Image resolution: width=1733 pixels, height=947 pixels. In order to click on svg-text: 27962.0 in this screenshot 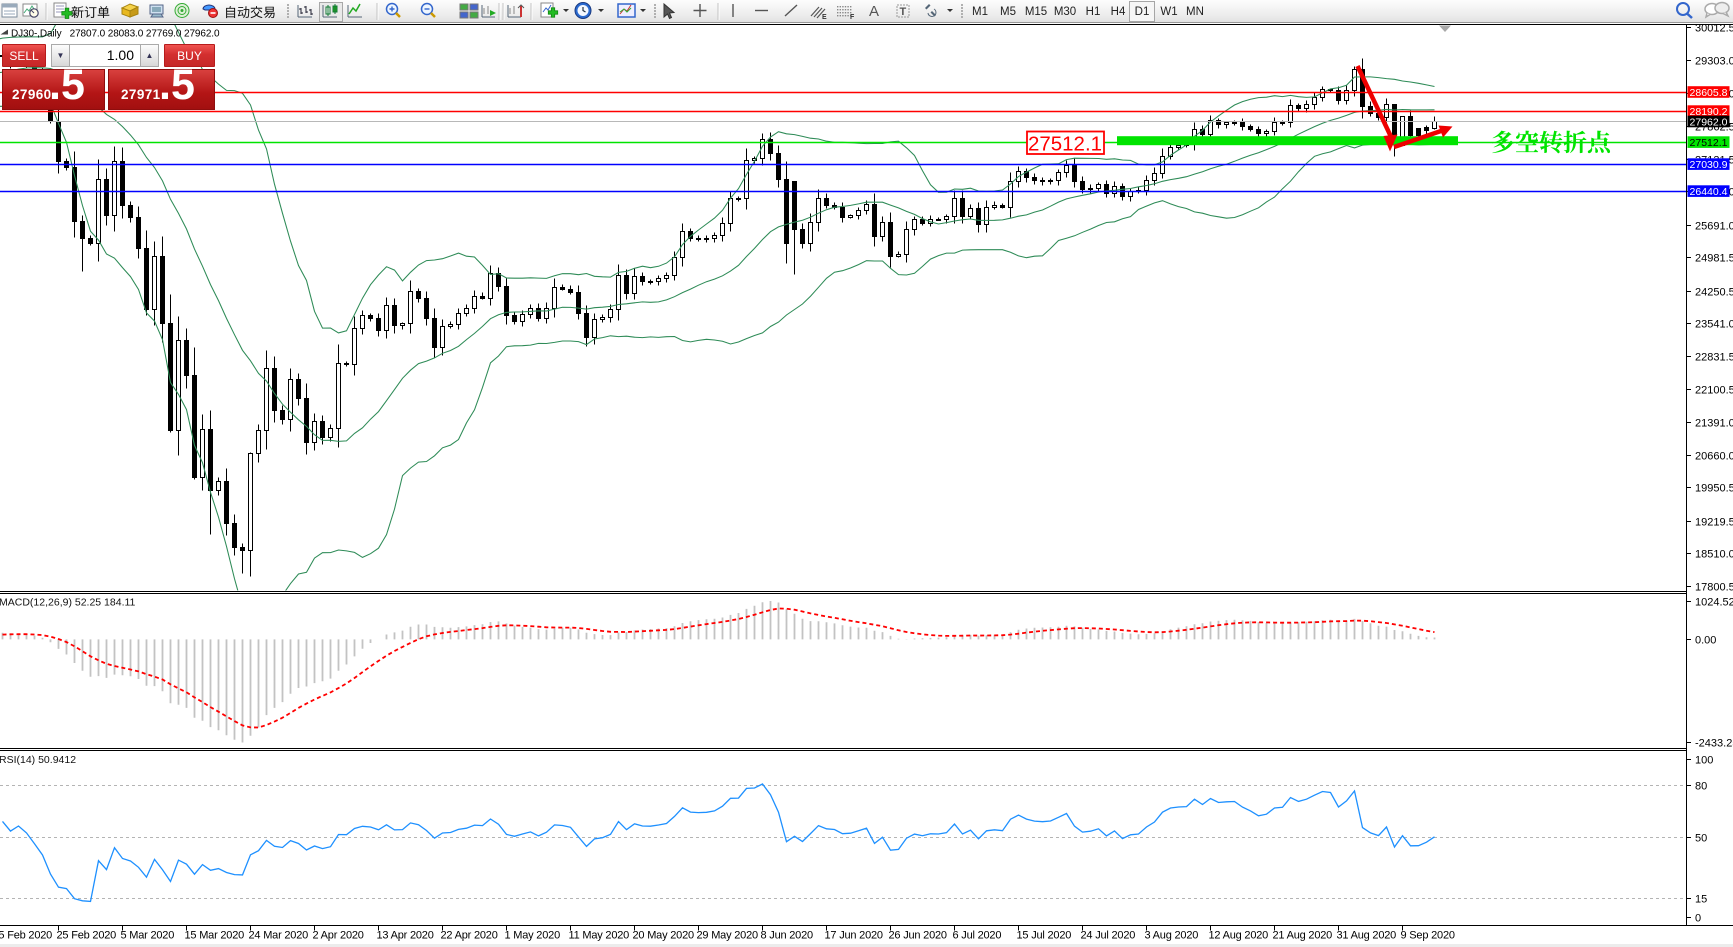, I will do `click(1709, 122)`.